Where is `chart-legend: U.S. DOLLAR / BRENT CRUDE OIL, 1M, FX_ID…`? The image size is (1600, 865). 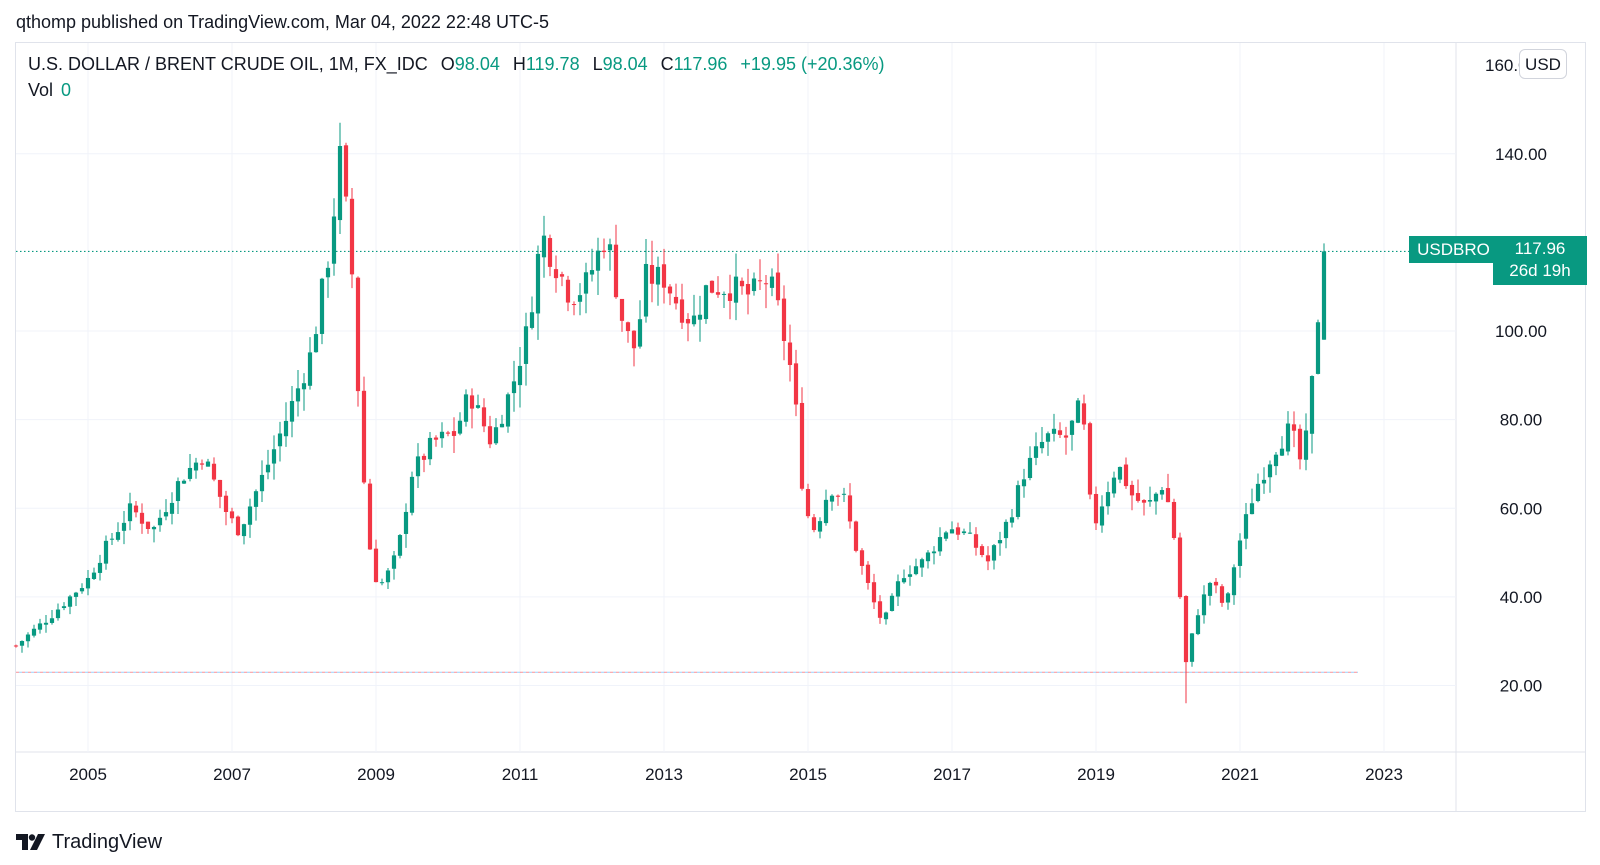 chart-legend: U.S. DOLLAR / BRENT CRUDE OIL, 1M, FX_ID… is located at coordinates (456, 64).